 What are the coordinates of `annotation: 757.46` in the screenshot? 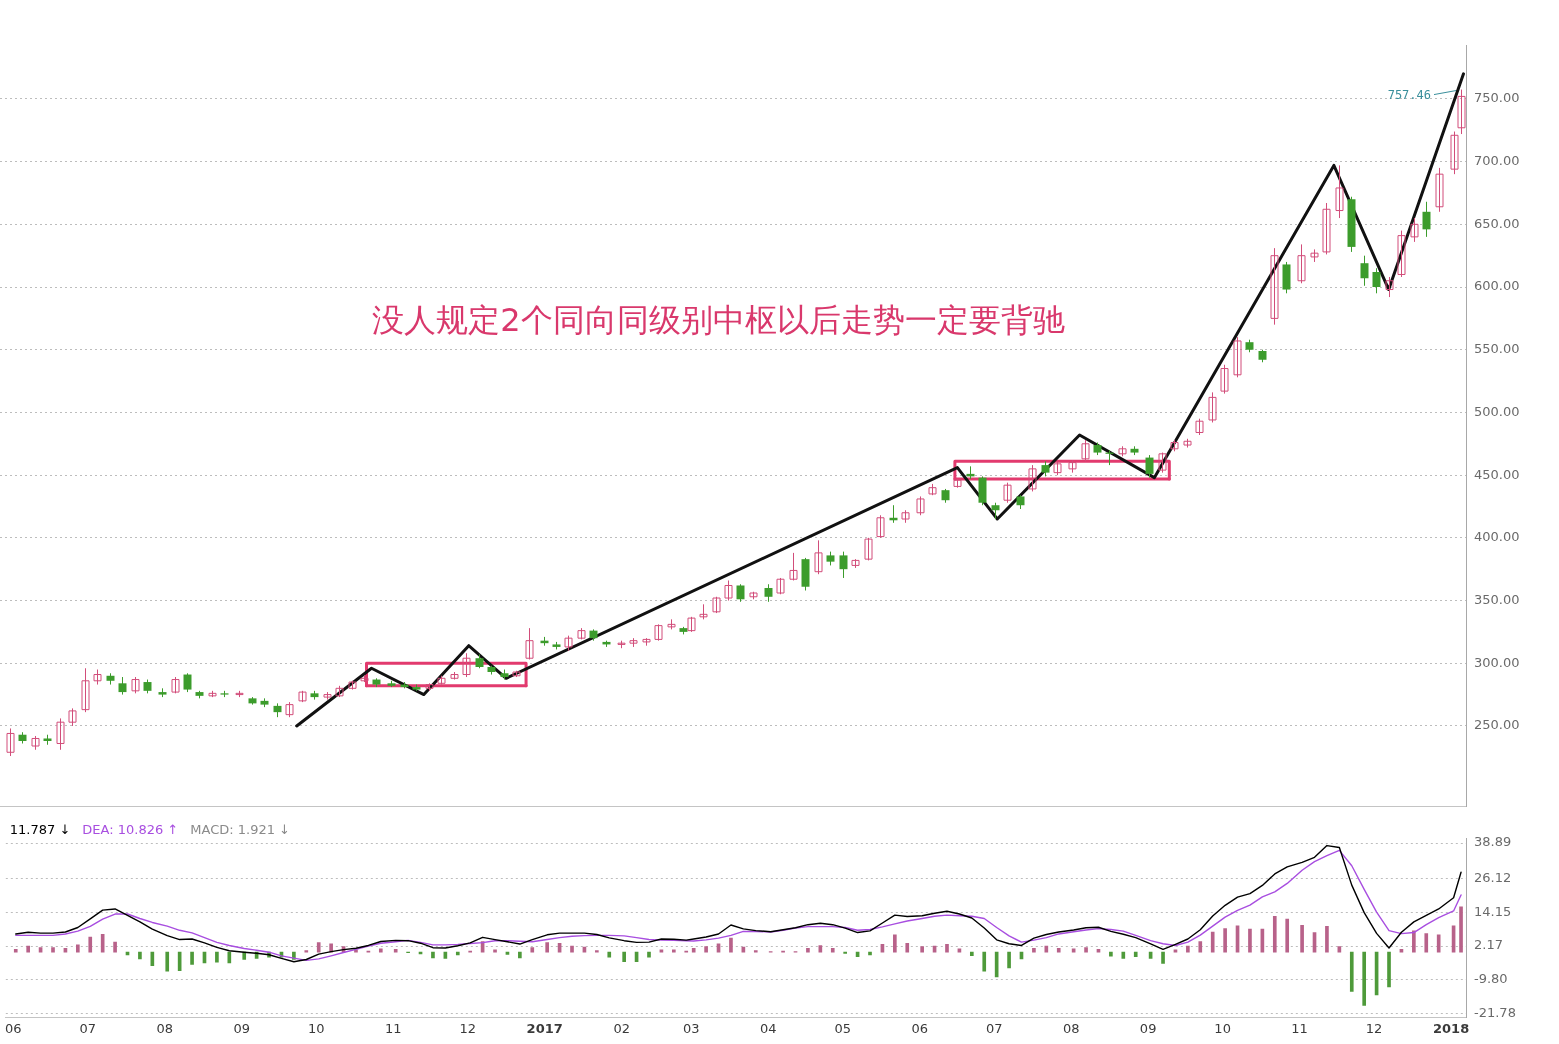 It's located at (1409, 94).